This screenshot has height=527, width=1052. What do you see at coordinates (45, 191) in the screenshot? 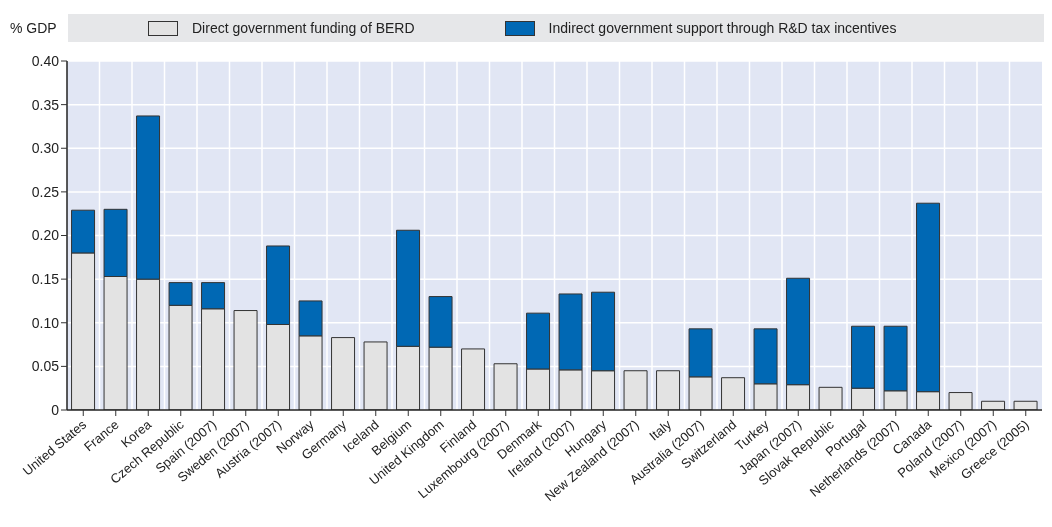
I see `y-tick-label: 0.25` at bounding box center [45, 191].